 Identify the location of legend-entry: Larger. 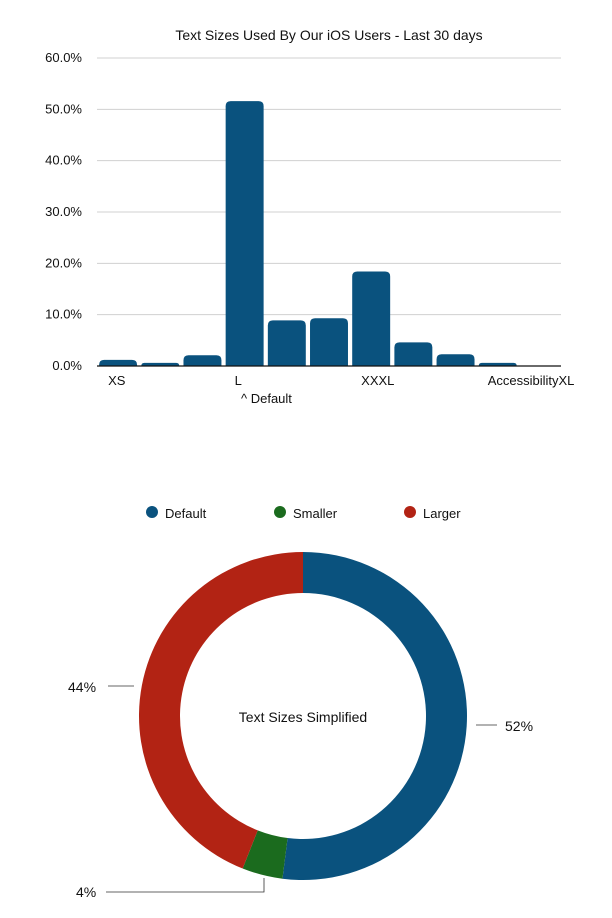
(442, 513).